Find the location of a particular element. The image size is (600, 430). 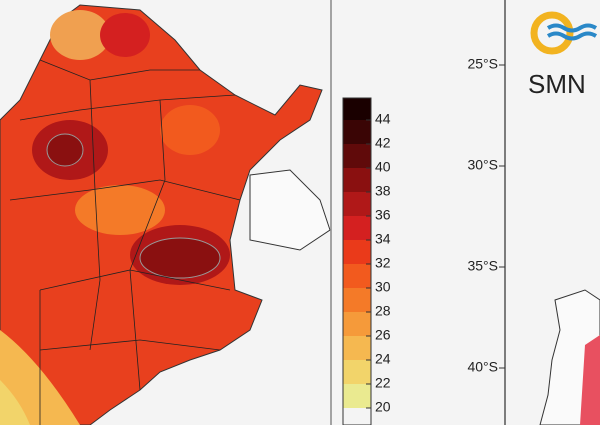

colorbar: 44 42 40 38 36 34 32 30 28 26 24 22 20 is located at coordinates (366, 261).